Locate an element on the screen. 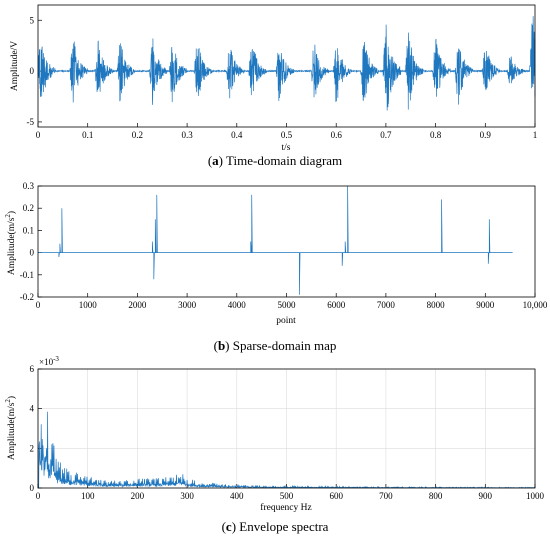  x-tick-label: 200 is located at coordinates (138, 496).